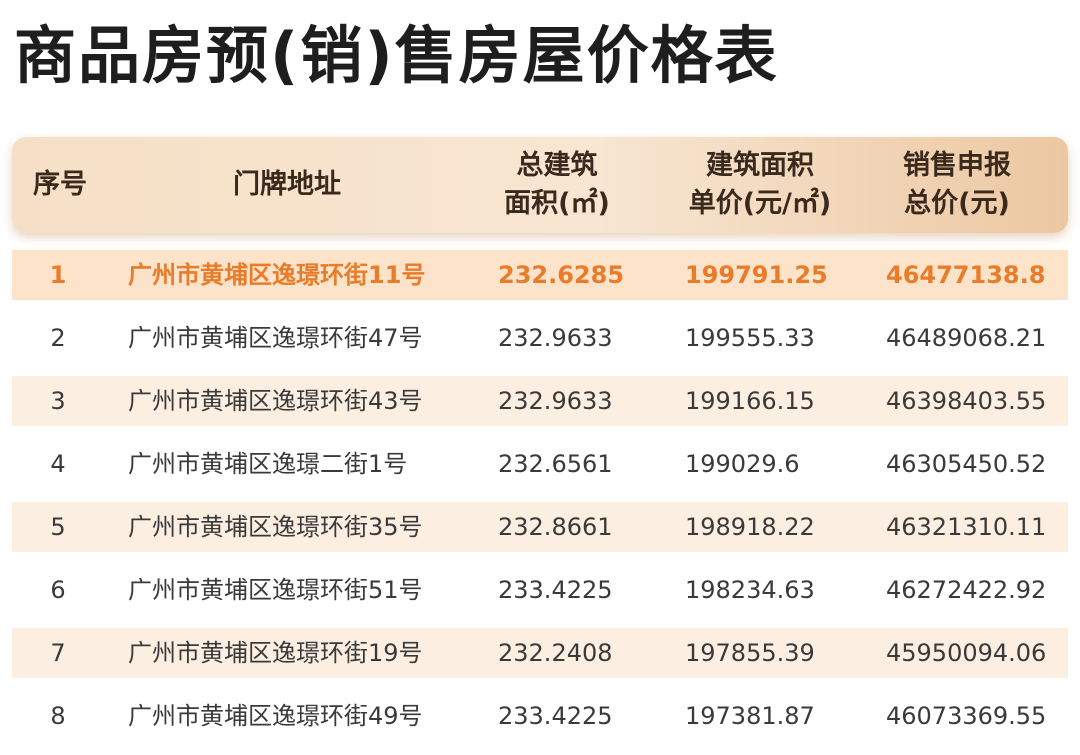 Image resolution: width=1080 pixels, height=755 pixels. I want to click on cell-address: 广州市黄埔区逸璟环街49号, so click(275, 716).